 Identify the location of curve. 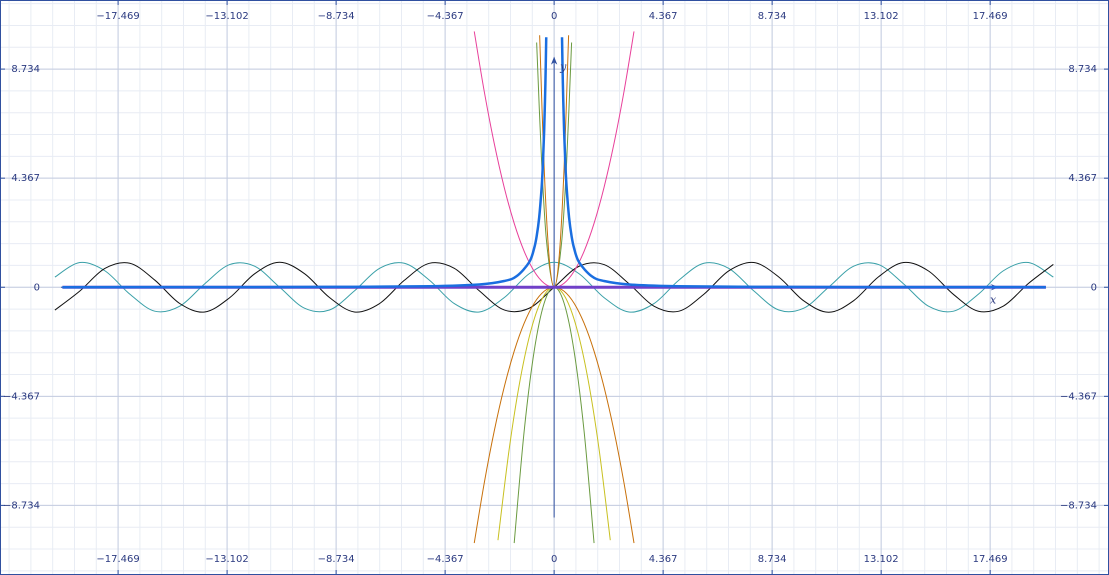
(554, 287).